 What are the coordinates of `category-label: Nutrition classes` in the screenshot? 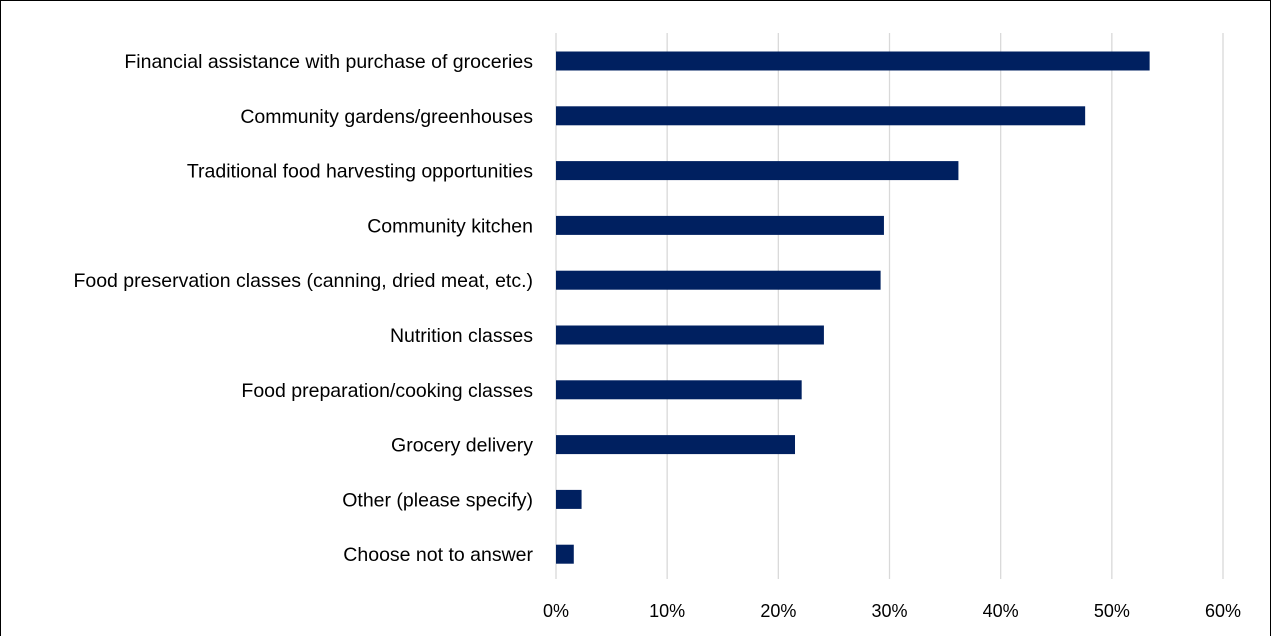 It's located at (461, 336).